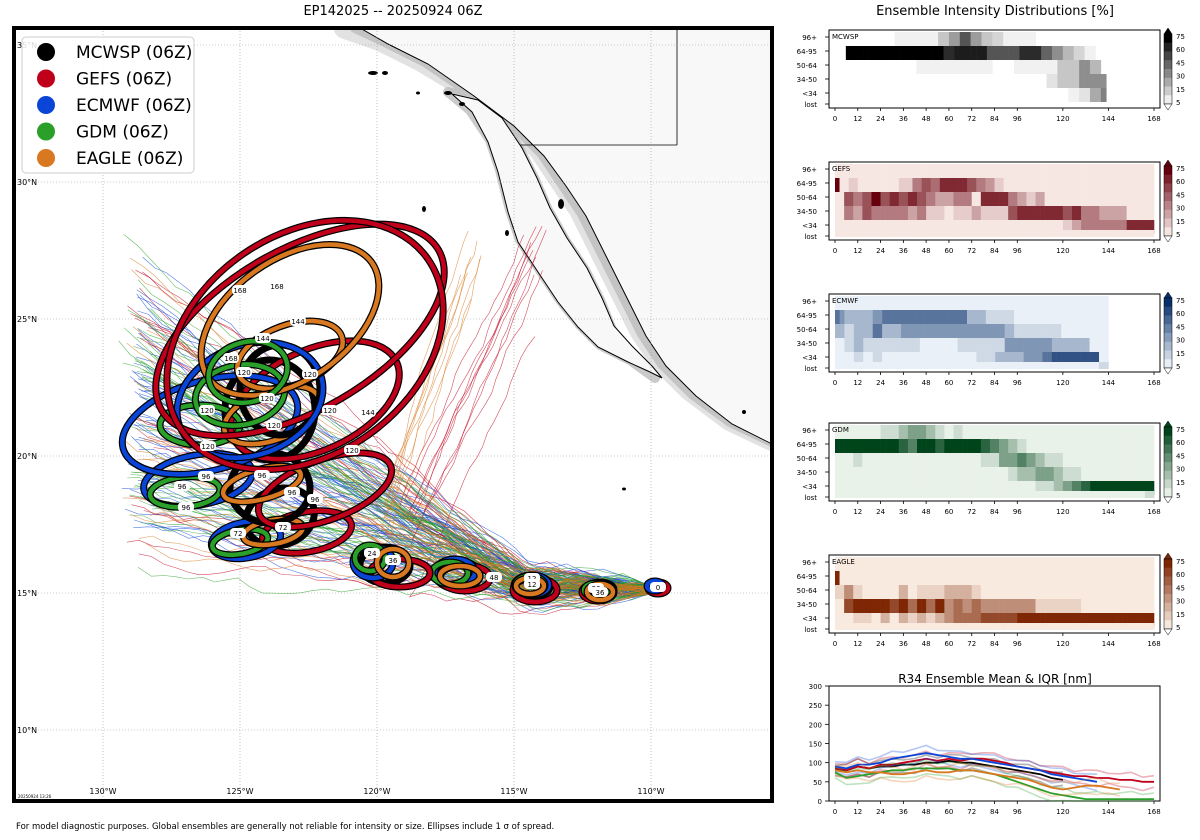 The image size is (1200, 840). Describe the element at coordinates (658, 588) in the screenshot. I see `ellipse-hour-label: 0` at that location.